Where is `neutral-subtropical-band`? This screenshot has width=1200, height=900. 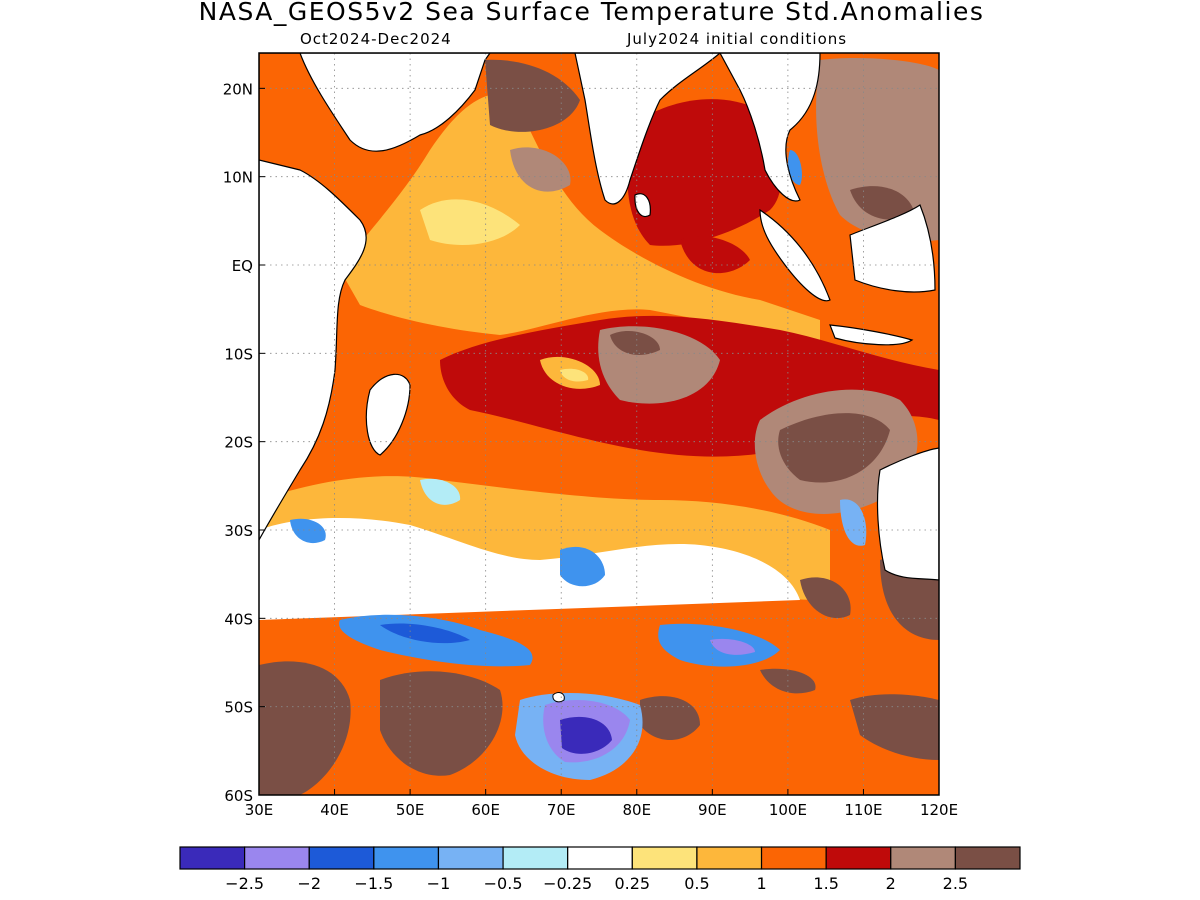 neutral-subtropical-band is located at coordinates (529, 569).